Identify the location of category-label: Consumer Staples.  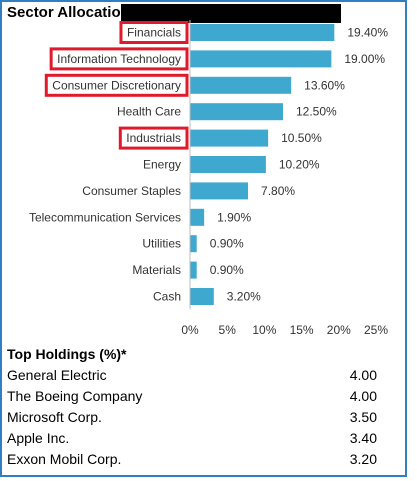
(131, 191).